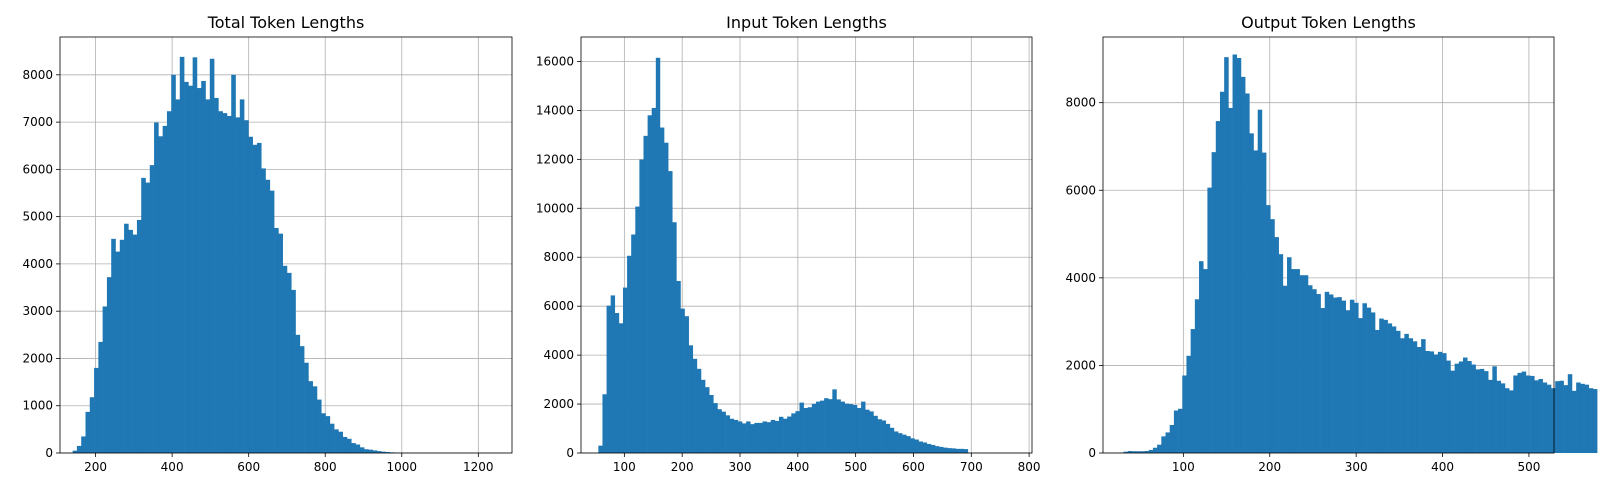  I want to click on chart-title: Output Token Lengths, so click(1328, 22).